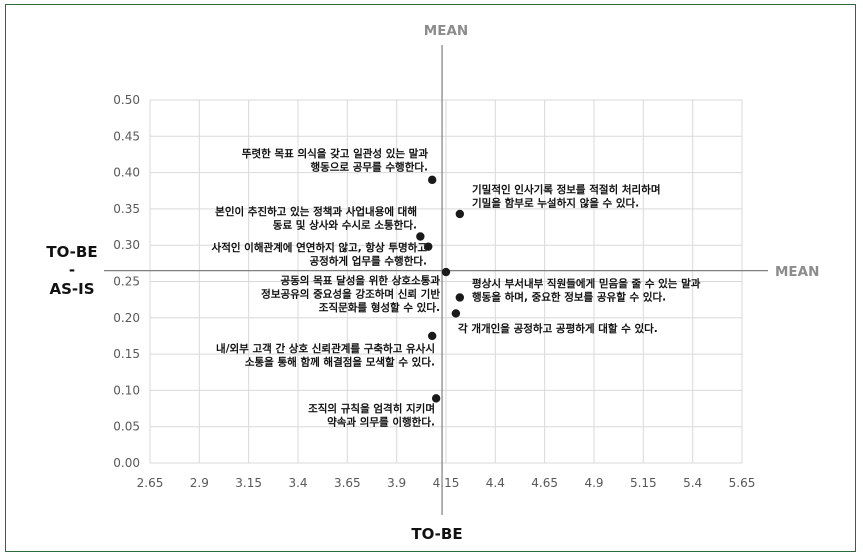  Describe the element at coordinates (347, 483) in the screenshot. I see `x-tick-label: 3.65` at that location.